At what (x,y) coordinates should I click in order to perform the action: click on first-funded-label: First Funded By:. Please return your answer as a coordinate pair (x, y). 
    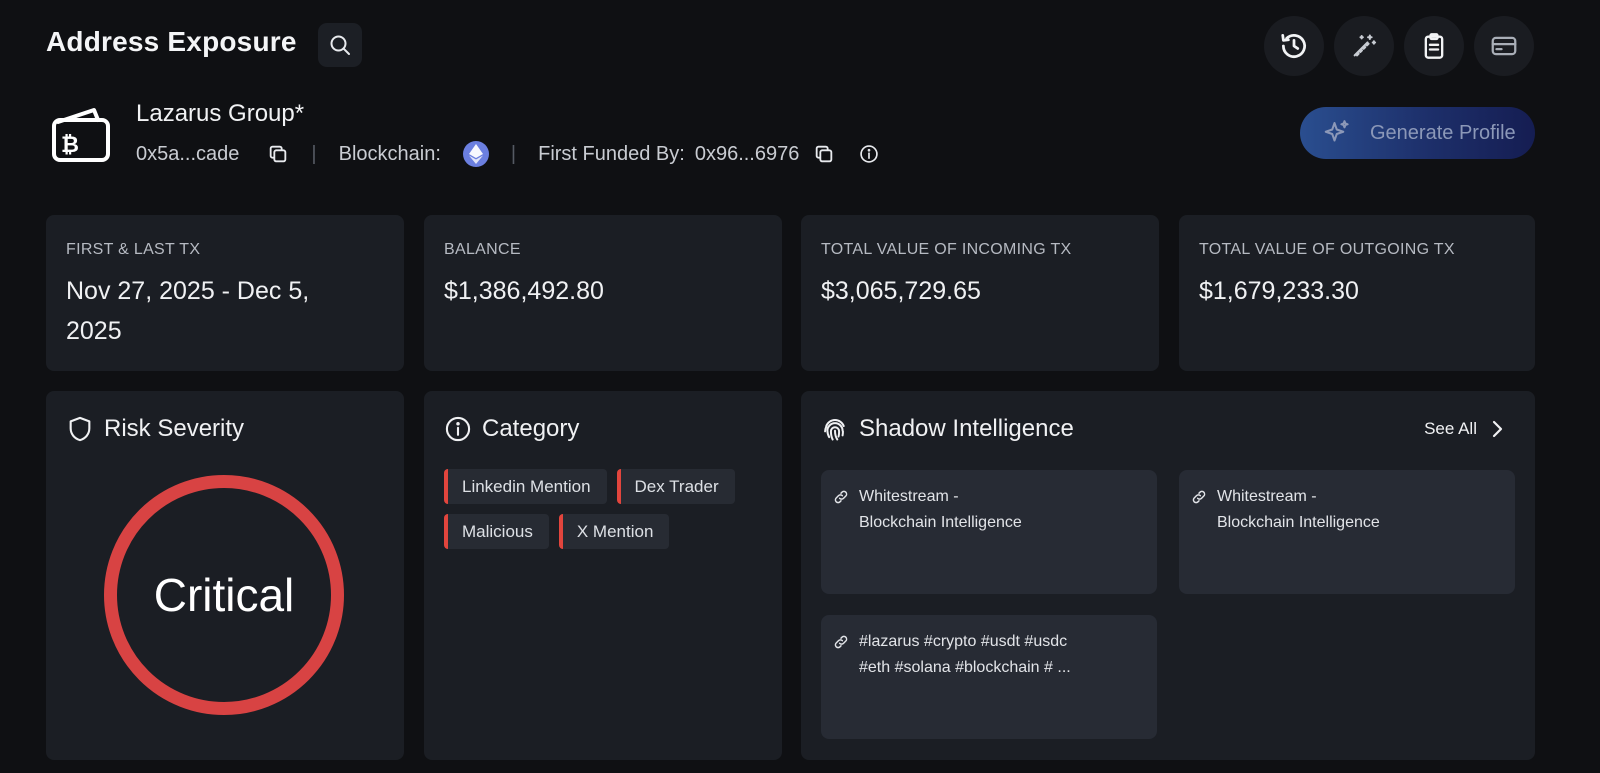
    Looking at the image, I should click on (611, 153).